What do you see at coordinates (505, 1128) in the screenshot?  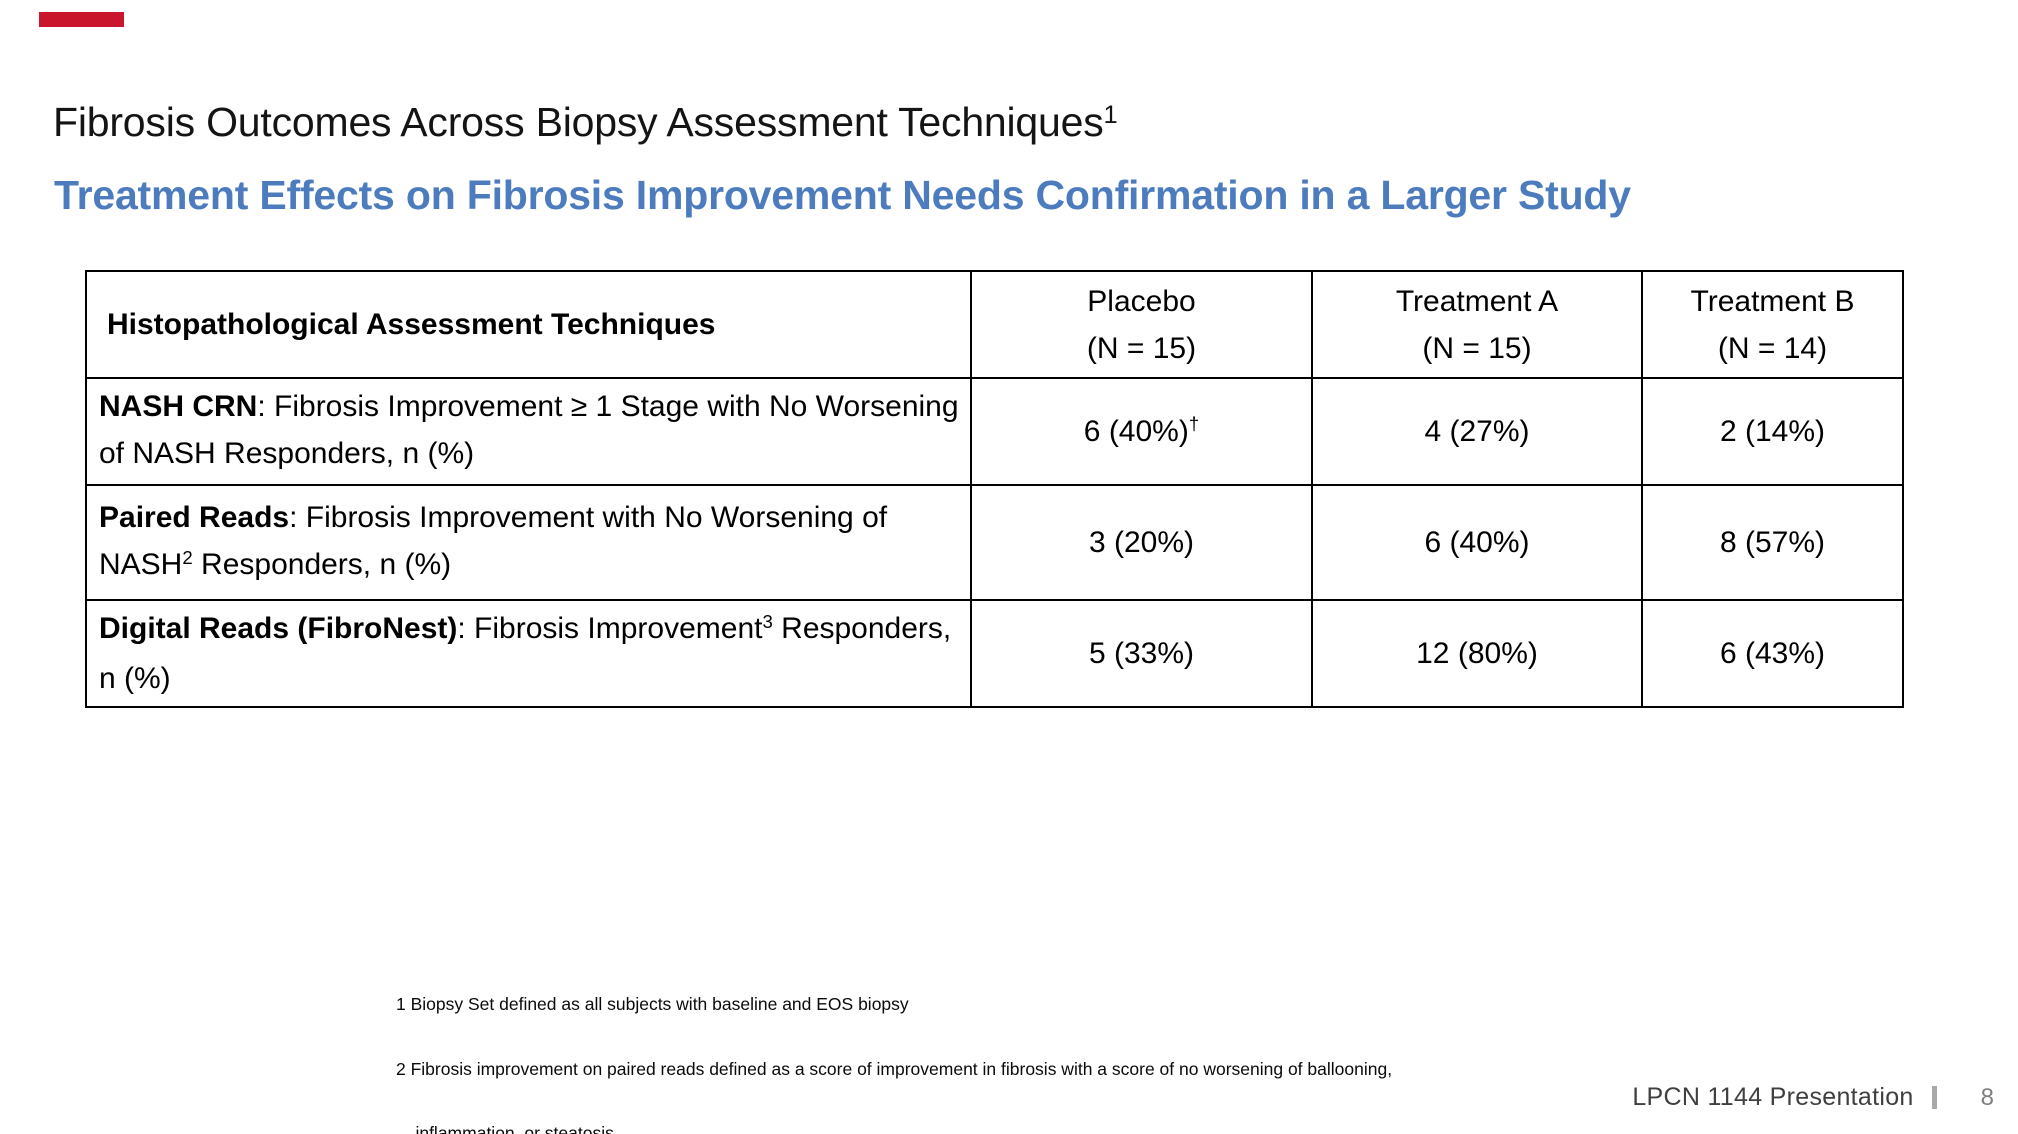 I see `footnote-2-continued: inflammation, or steatosis` at bounding box center [505, 1128].